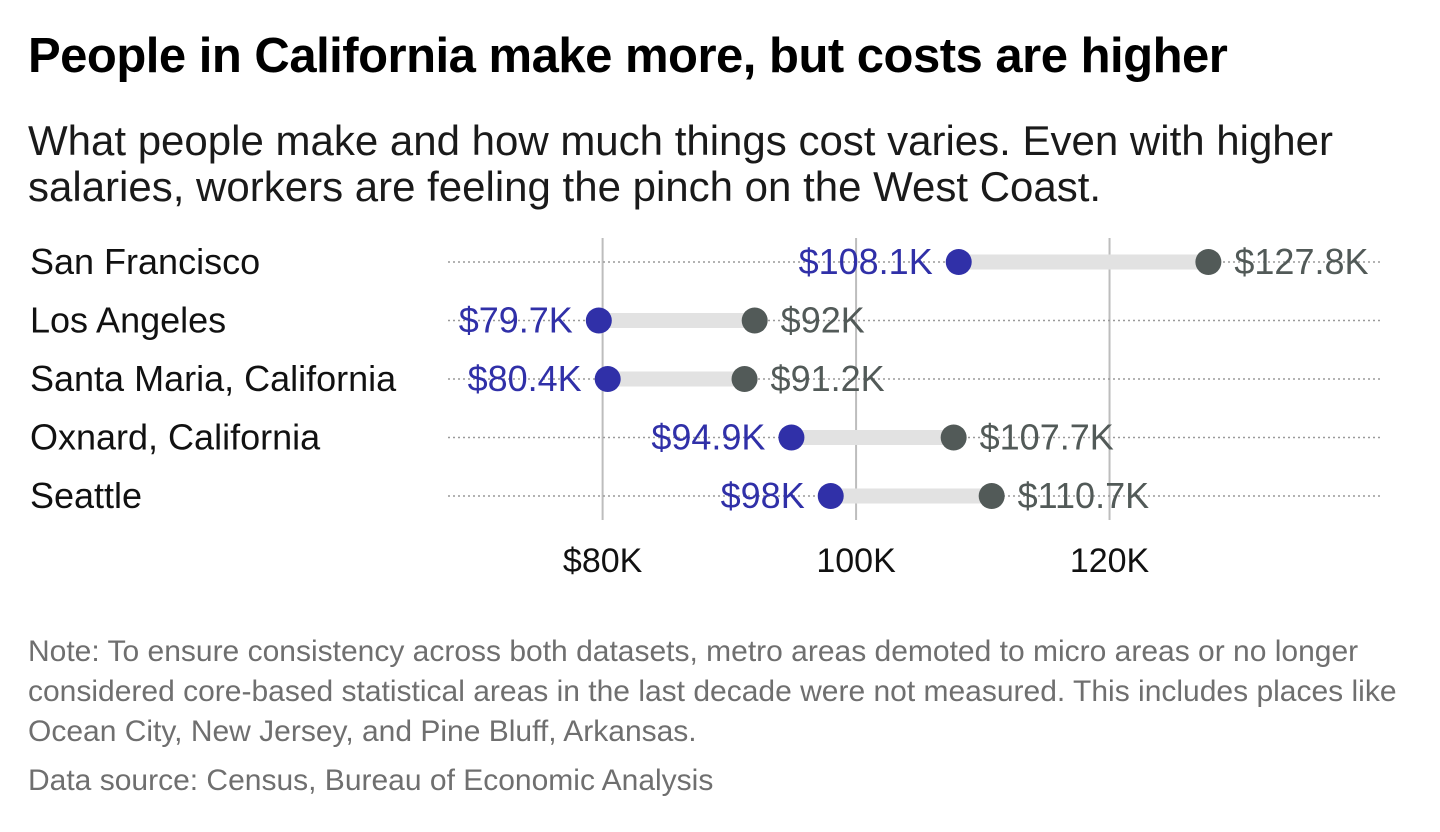  What do you see at coordinates (1110, 561) in the screenshot?
I see `x-tick-label-2: 120K` at bounding box center [1110, 561].